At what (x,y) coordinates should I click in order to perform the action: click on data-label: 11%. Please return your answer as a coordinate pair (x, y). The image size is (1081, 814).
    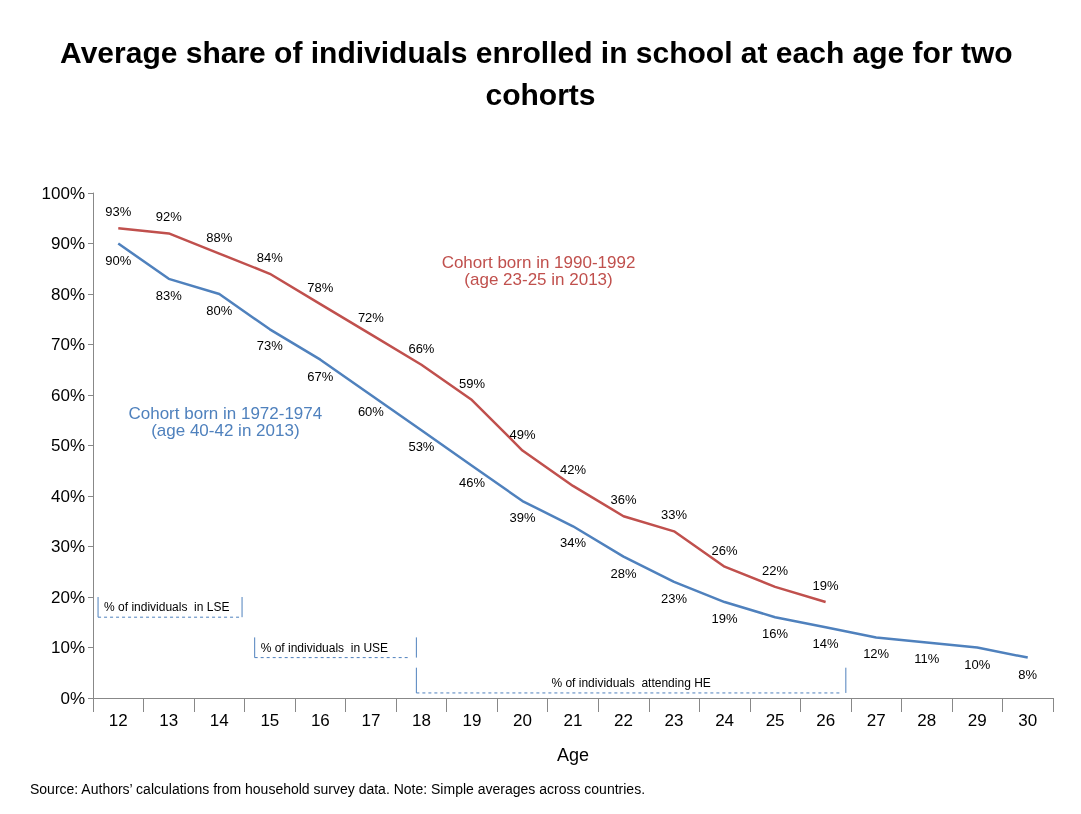
    Looking at the image, I should click on (927, 659).